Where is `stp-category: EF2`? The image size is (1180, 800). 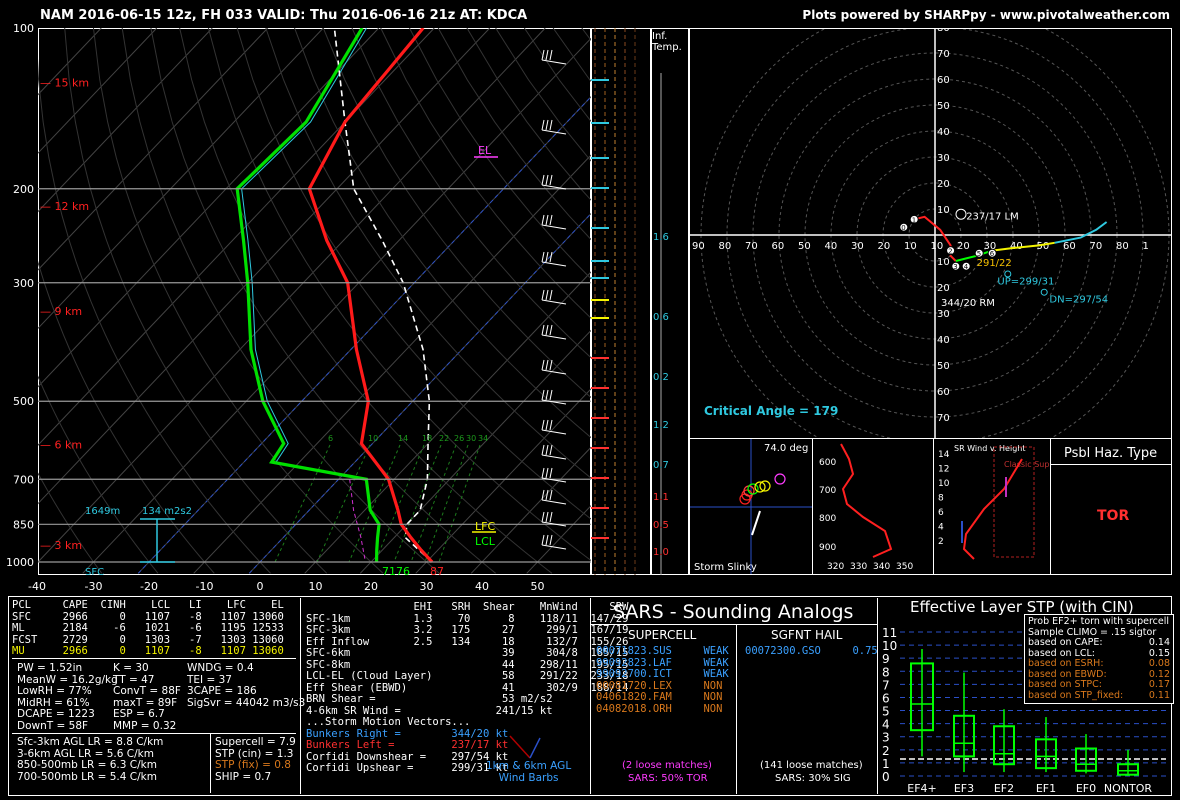 stp-category: EF2 is located at coordinates (1004, 788).